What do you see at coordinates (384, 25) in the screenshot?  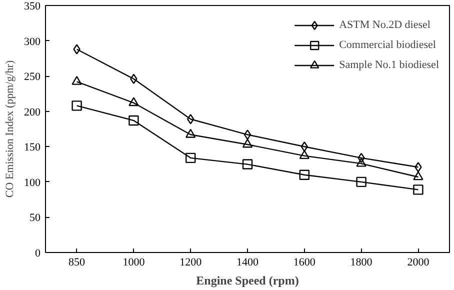 I see `legend-label: ASTM No.2D diesel` at bounding box center [384, 25].